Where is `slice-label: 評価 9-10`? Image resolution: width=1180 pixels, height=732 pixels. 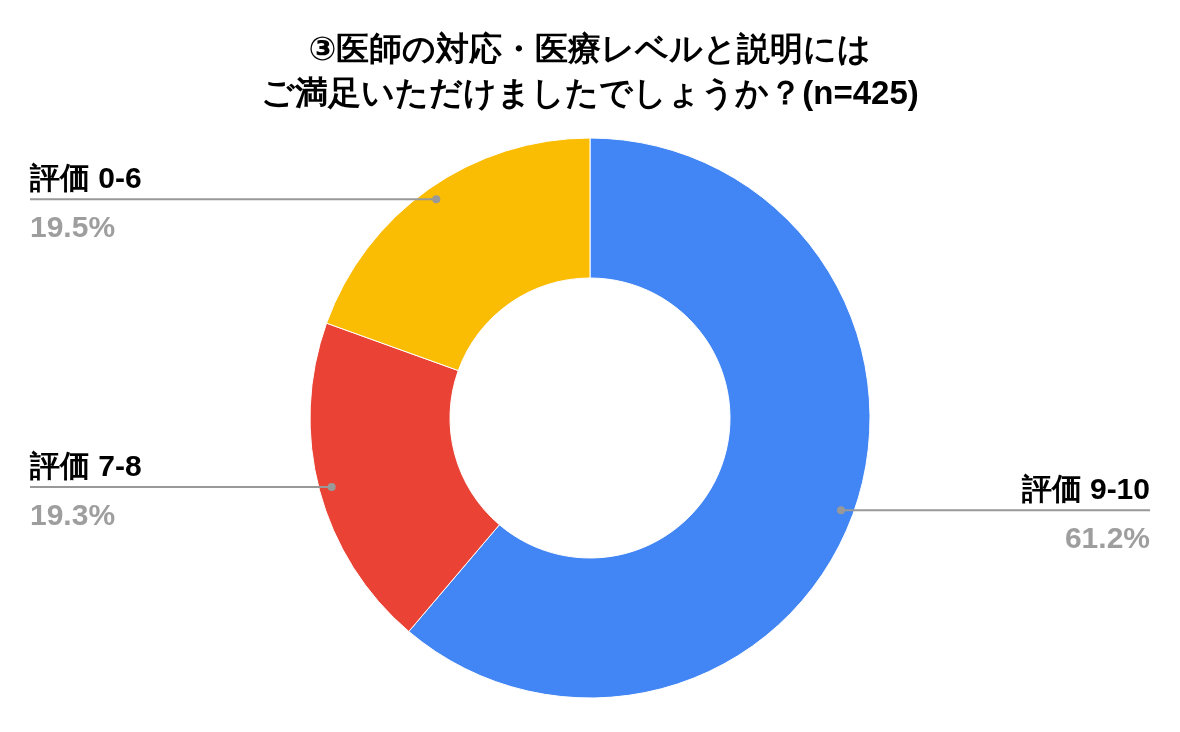 slice-label: 評価 9-10 is located at coordinates (1085, 489).